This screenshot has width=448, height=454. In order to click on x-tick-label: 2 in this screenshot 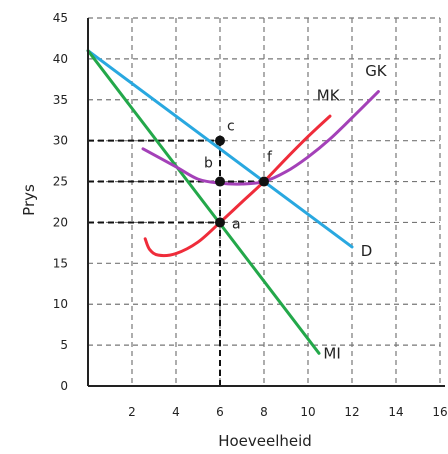, I will do `click(132, 412)`.